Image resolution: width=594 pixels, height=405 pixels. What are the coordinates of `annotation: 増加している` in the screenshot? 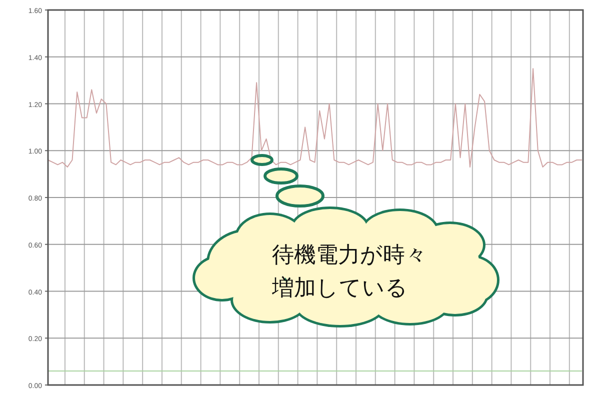 It's located at (340, 287).